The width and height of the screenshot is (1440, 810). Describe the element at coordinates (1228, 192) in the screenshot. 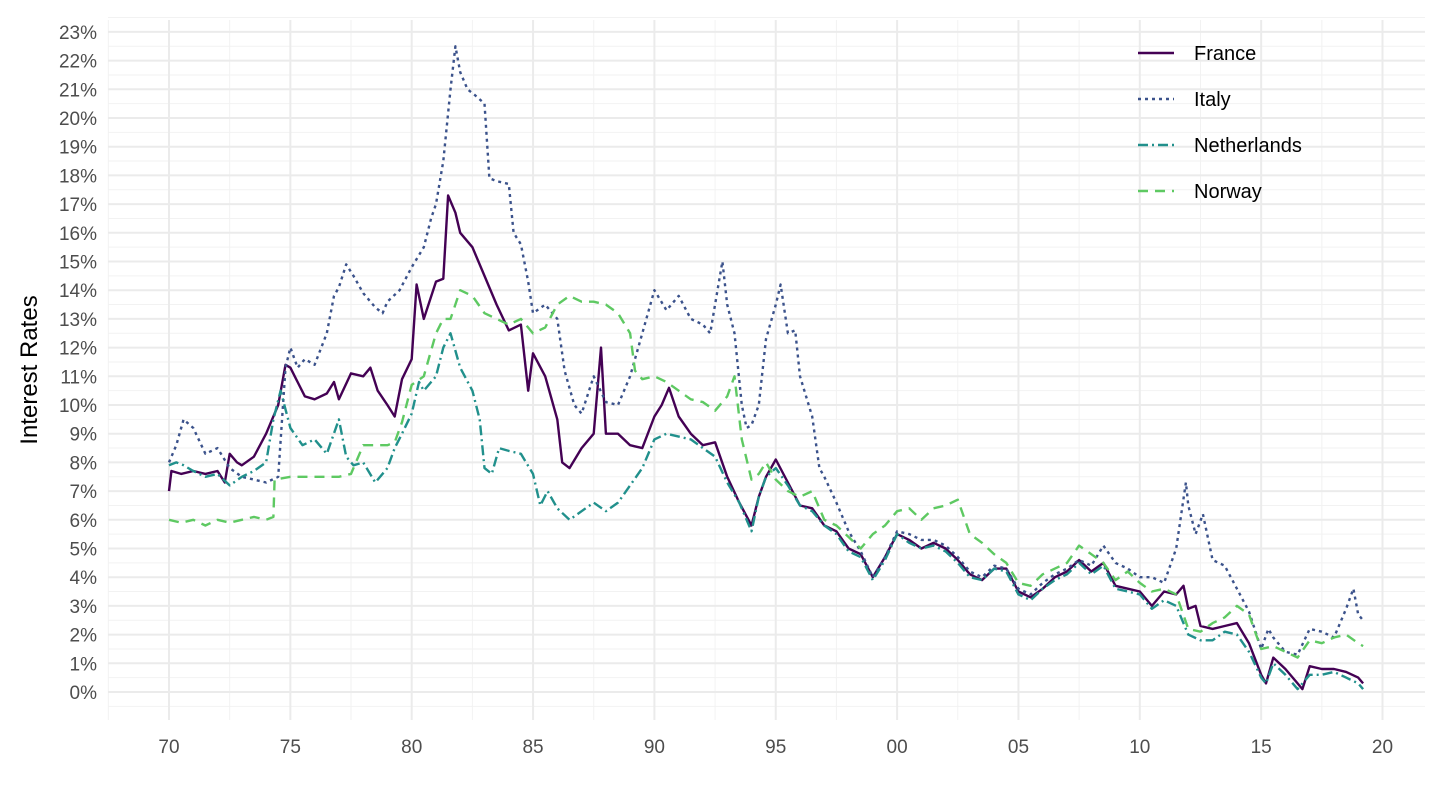

I see `legend-label-norway: Norway` at that location.